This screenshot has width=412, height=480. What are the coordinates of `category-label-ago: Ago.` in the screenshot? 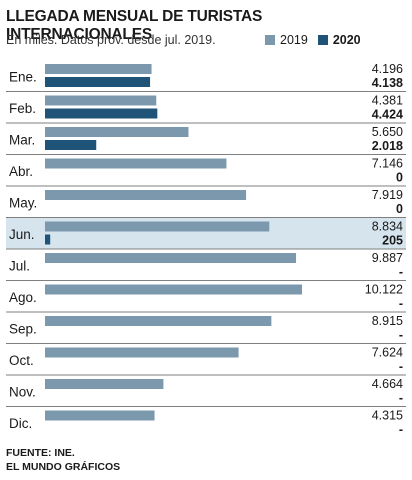 It's located at (23, 297).